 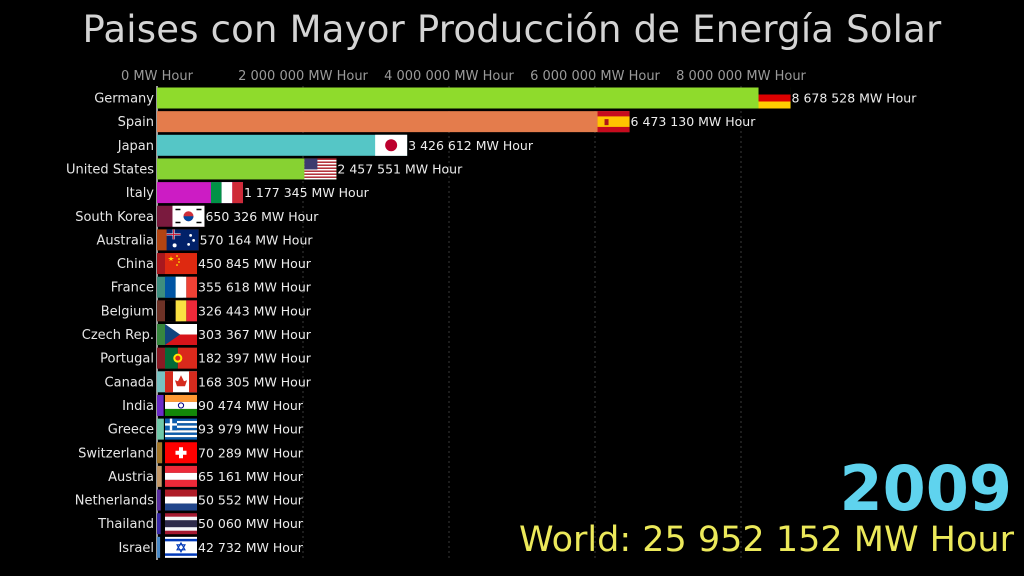 I want to click on bar-row: Netherlands 50 552 MW Hour, so click(x=189, y=500).